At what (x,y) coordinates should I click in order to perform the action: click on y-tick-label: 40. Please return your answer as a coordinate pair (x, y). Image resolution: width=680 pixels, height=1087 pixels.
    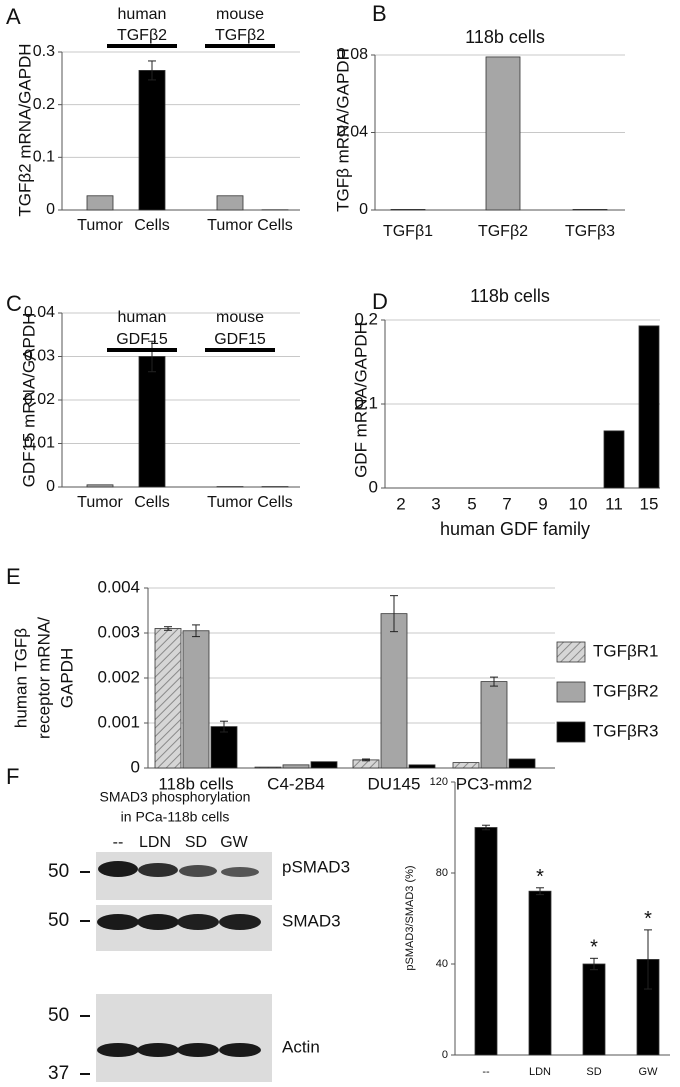
    Looking at the image, I should click on (442, 964).